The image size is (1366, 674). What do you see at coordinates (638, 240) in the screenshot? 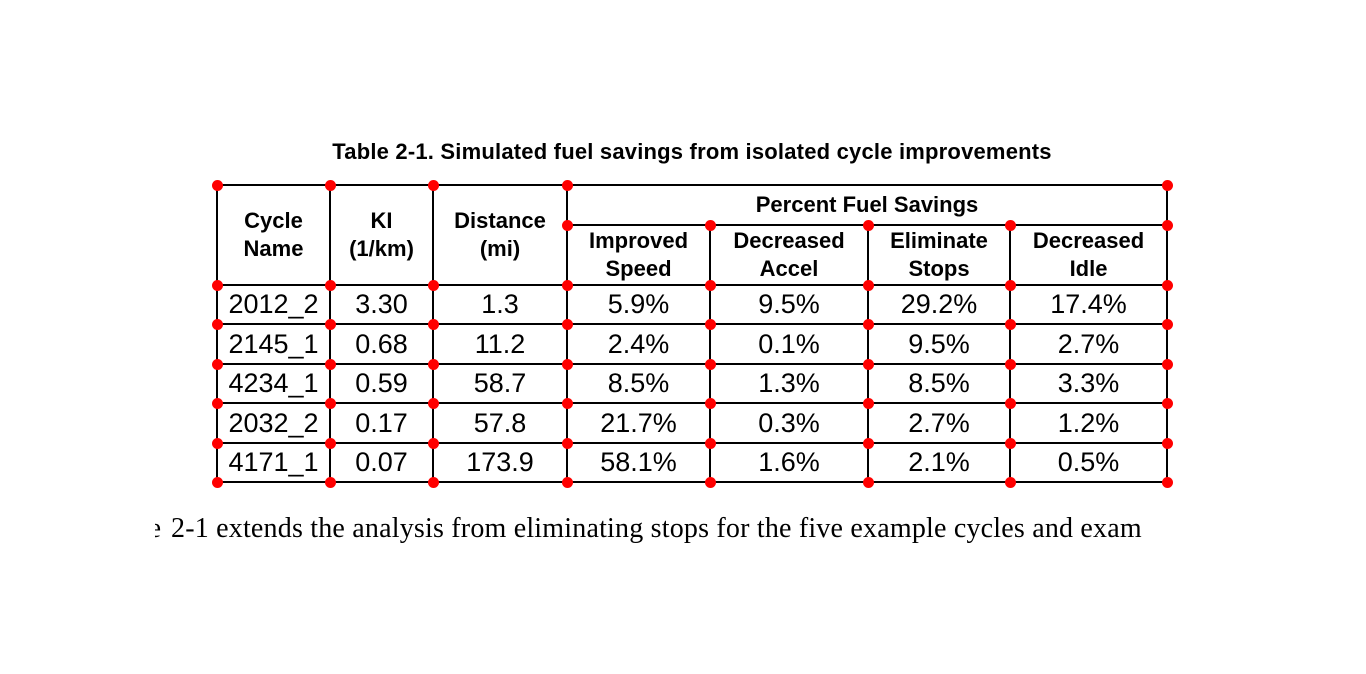
I see `col-header-line: Improved` at bounding box center [638, 240].